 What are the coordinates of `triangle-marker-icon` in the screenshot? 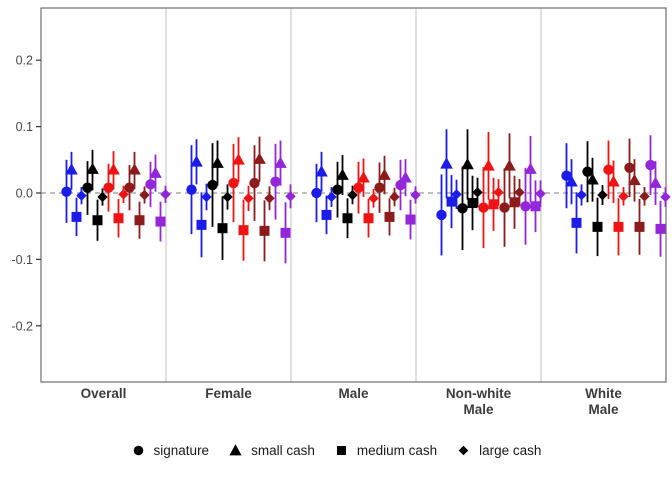 It's located at (235, 450).